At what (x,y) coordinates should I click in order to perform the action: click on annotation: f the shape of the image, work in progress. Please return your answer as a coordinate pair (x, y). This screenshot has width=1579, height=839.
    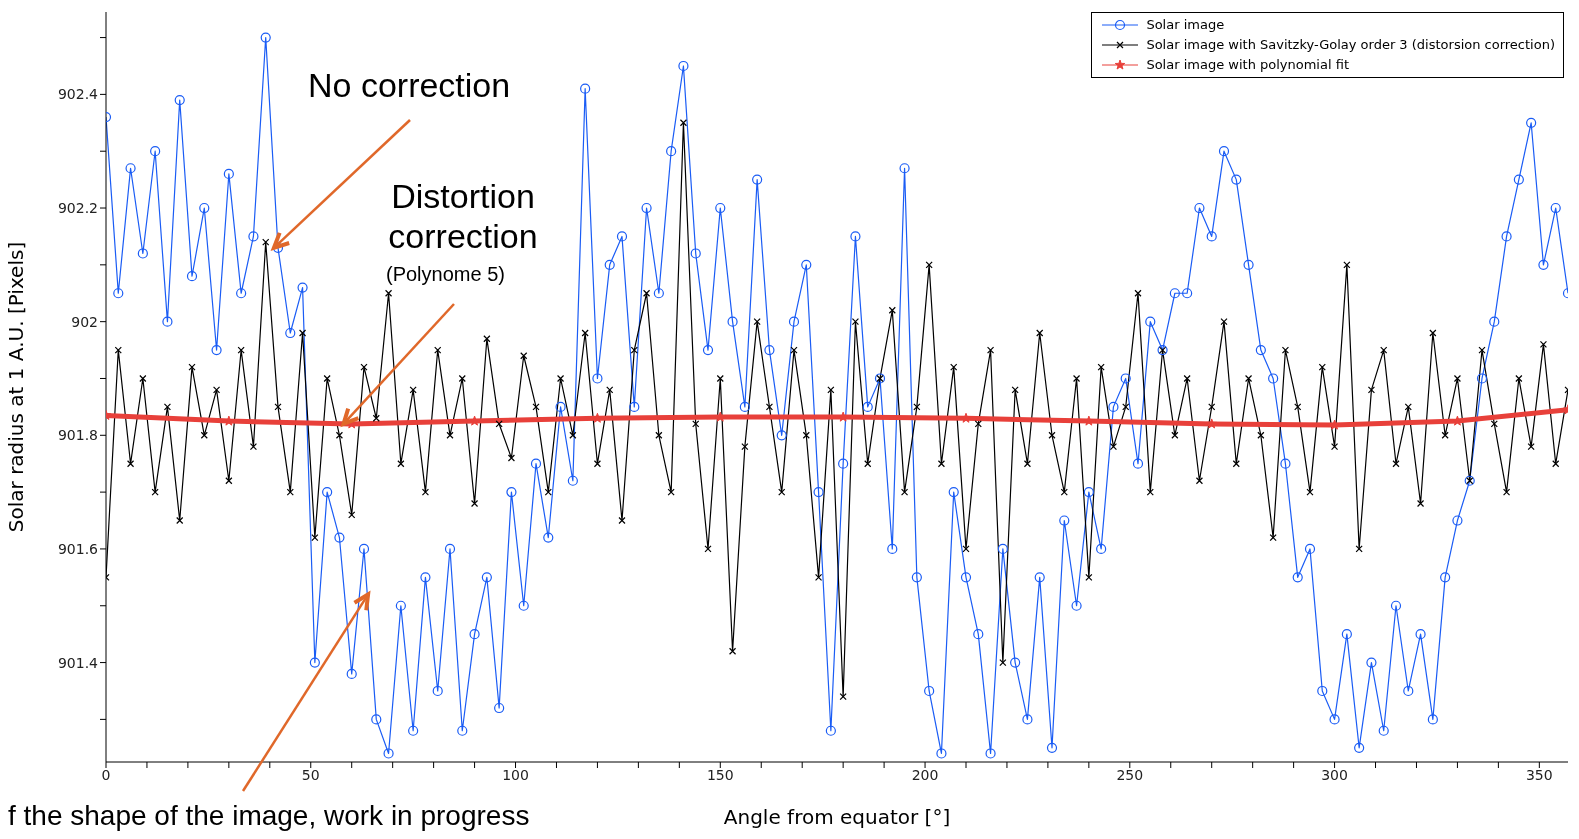
    Looking at the image, I should click on (269, 816).